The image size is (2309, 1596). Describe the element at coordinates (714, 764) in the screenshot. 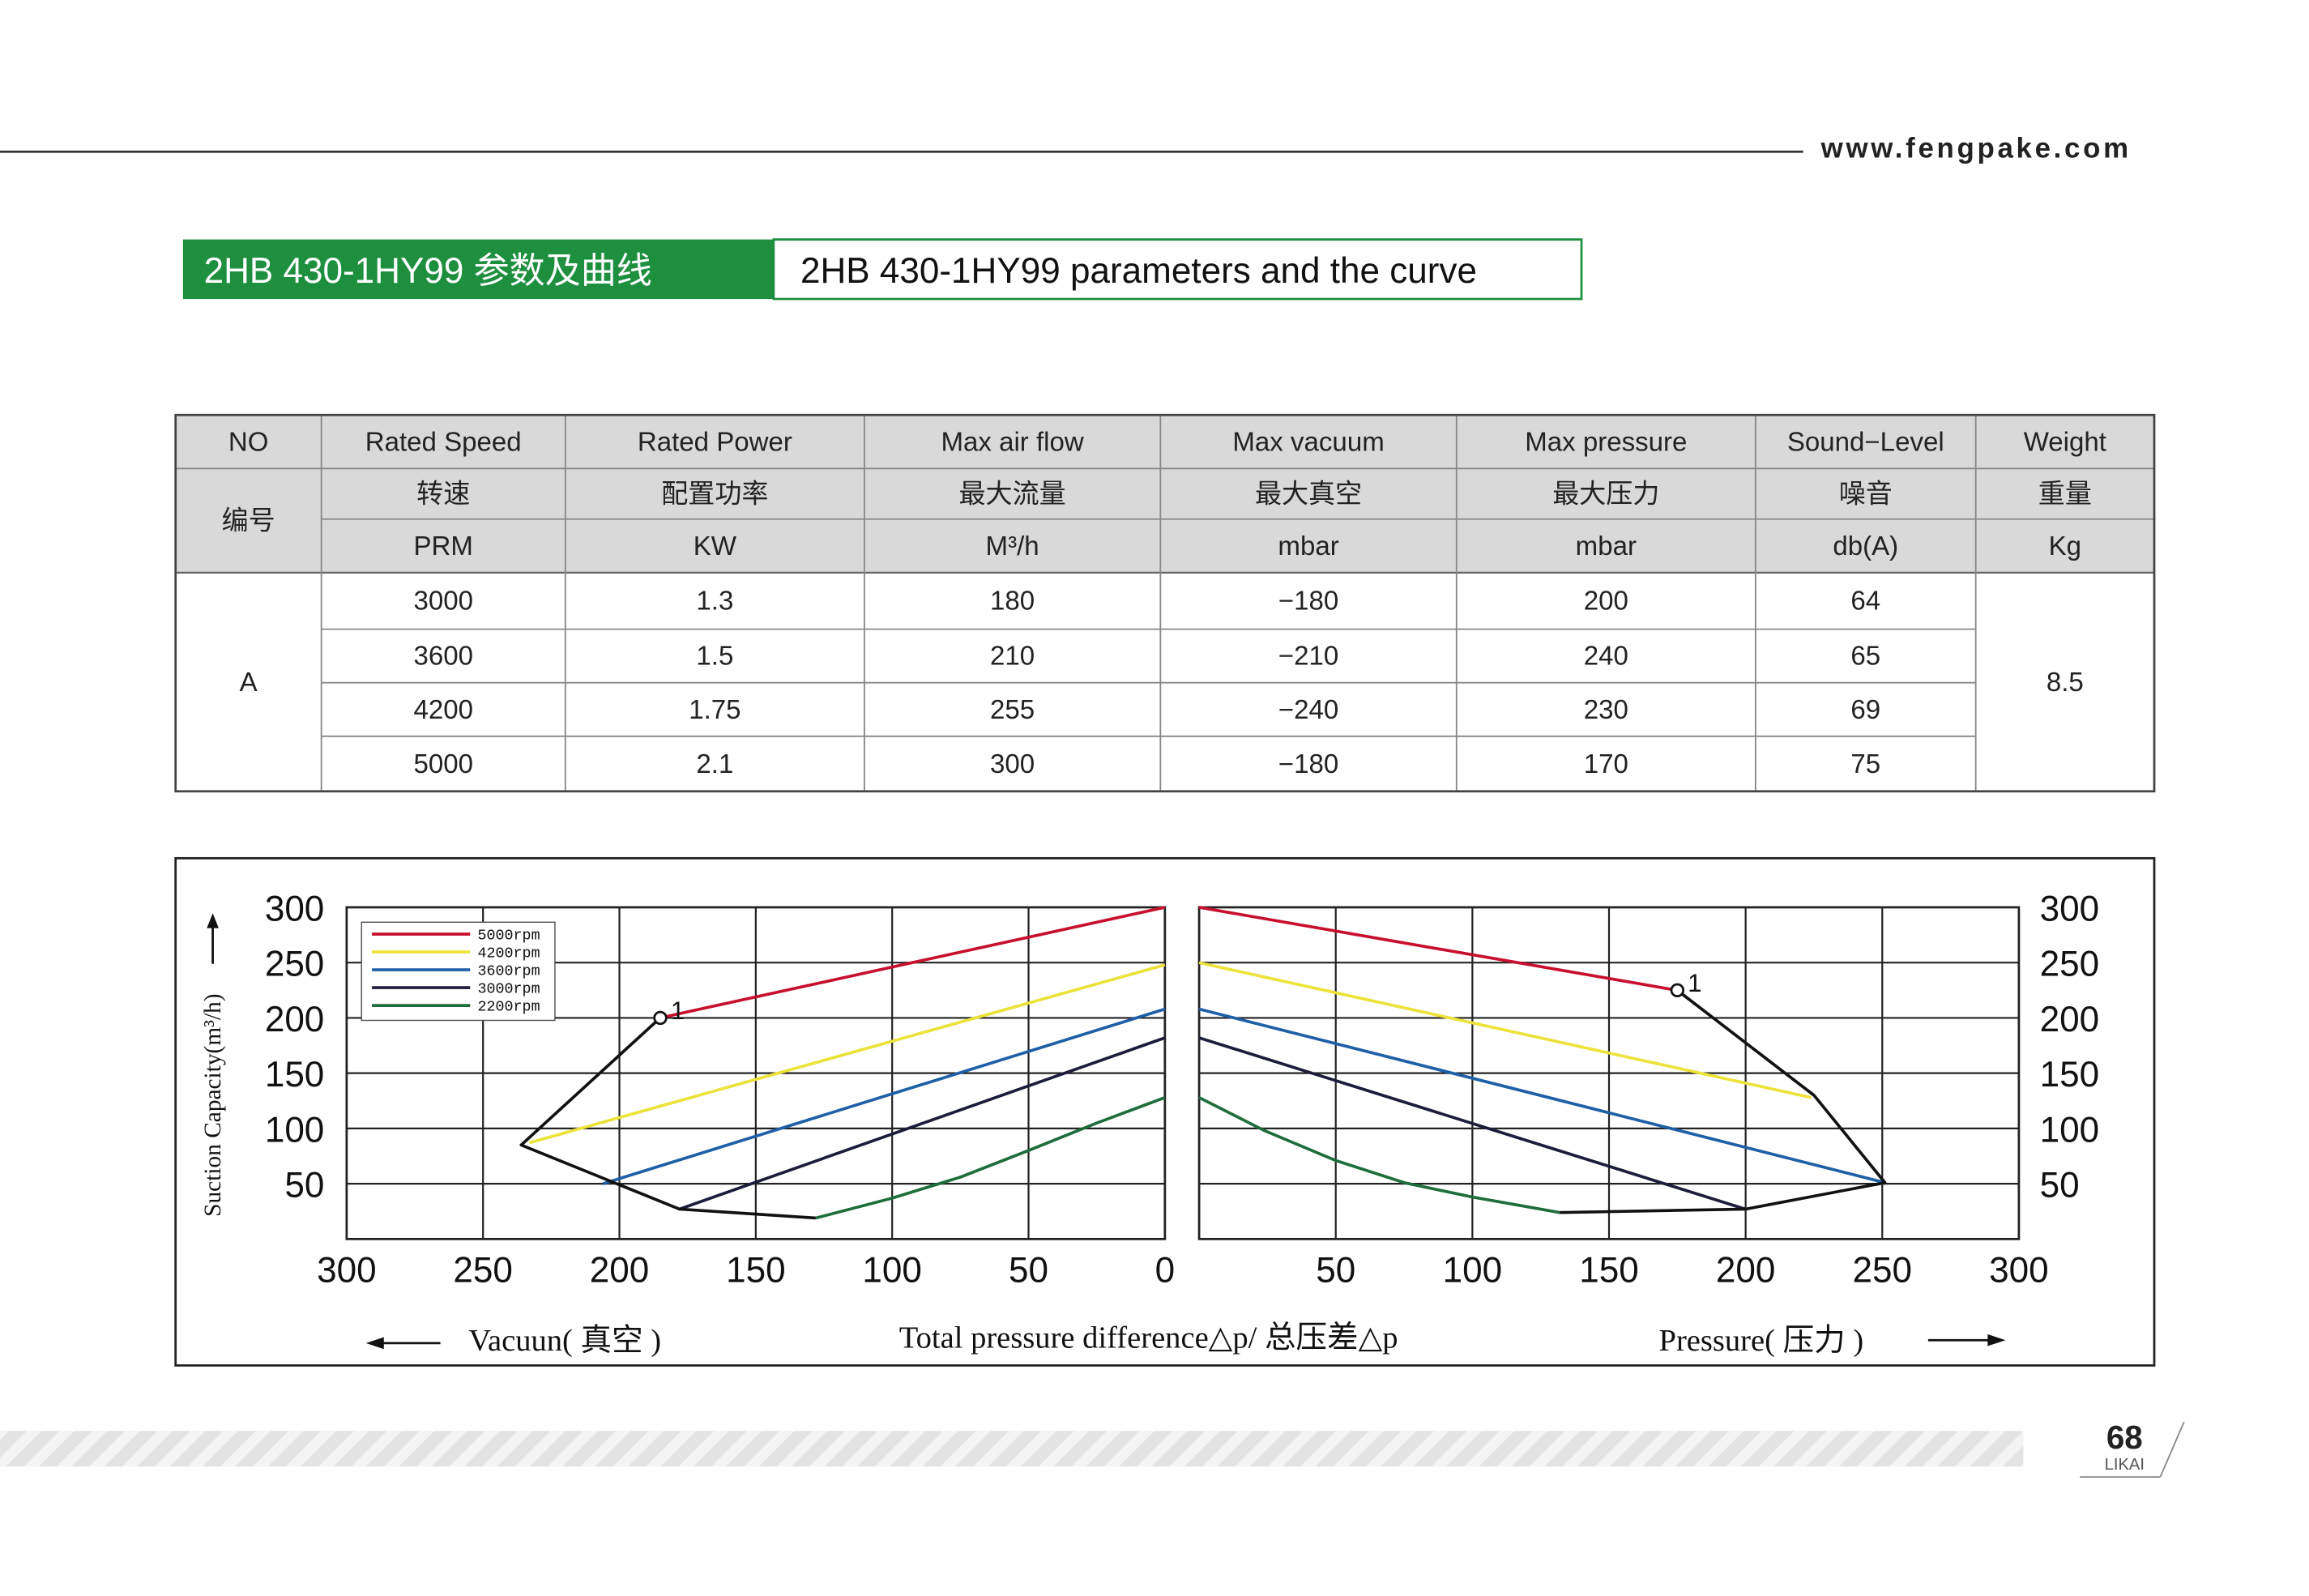

I see `cell: 2.1` at that location.